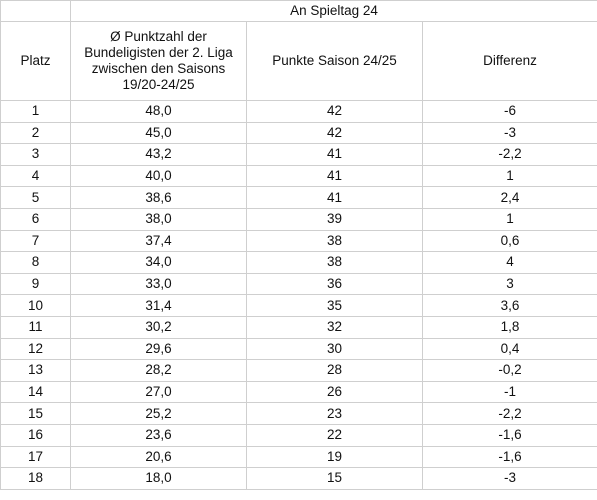 This screenshot has height=500, width=597. I want to click on table-row: 3 43,2 41 -2,2, so click(298, 154).